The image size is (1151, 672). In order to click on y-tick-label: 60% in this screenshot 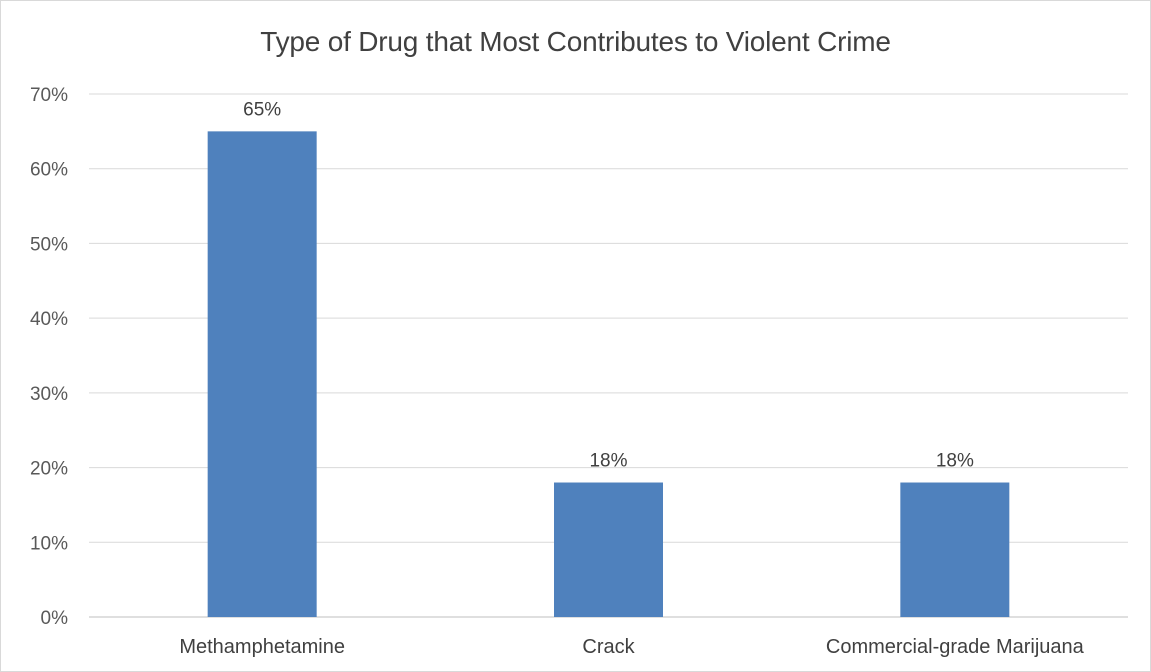, I will do `click(49, 170)`.